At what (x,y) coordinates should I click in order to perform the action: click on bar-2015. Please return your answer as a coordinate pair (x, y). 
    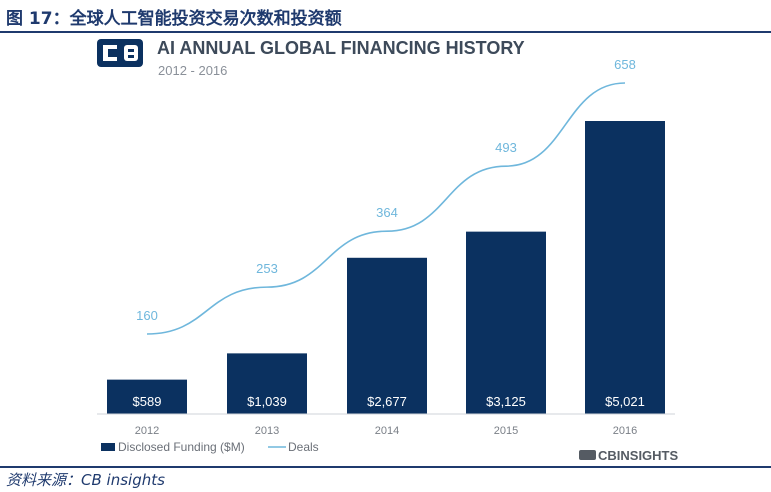
    Looking at the image, I should click on (506, 322).